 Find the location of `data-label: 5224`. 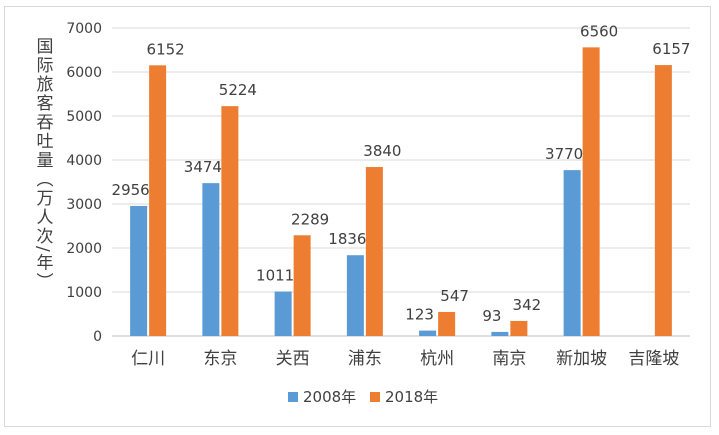

data-label: 5224 is located at coordinates (238, 90).